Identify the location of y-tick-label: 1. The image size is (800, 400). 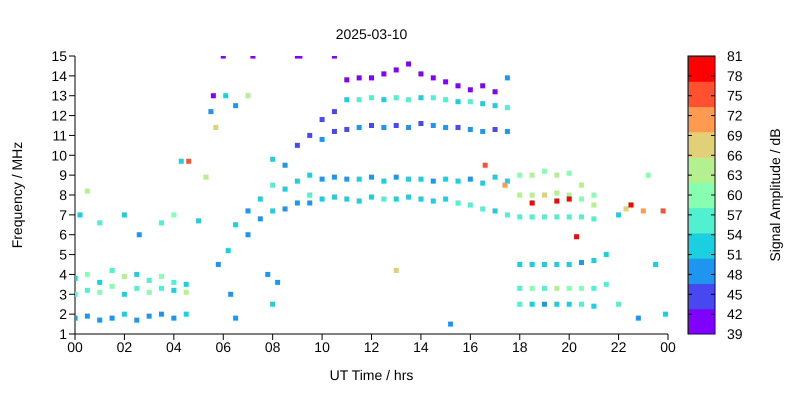
(63, 334).